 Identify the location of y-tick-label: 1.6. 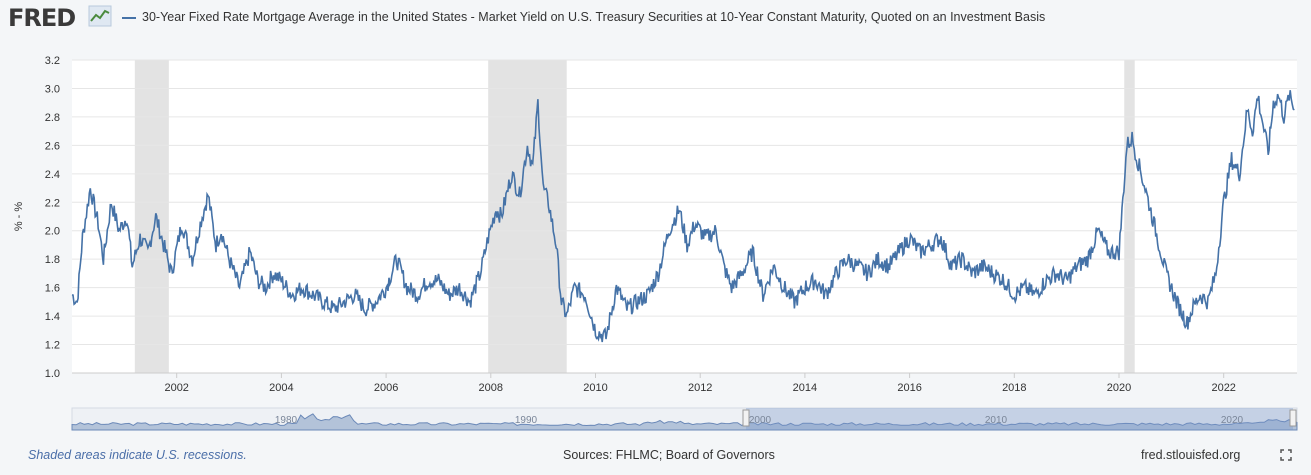
(52, 289).